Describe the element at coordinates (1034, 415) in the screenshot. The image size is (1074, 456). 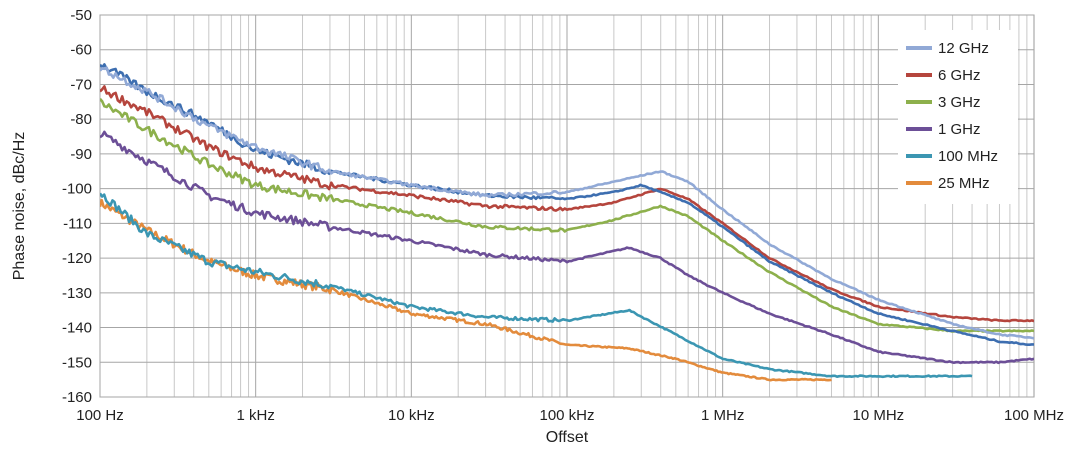
I see `x-tick-label: 100 MHz` at that location.